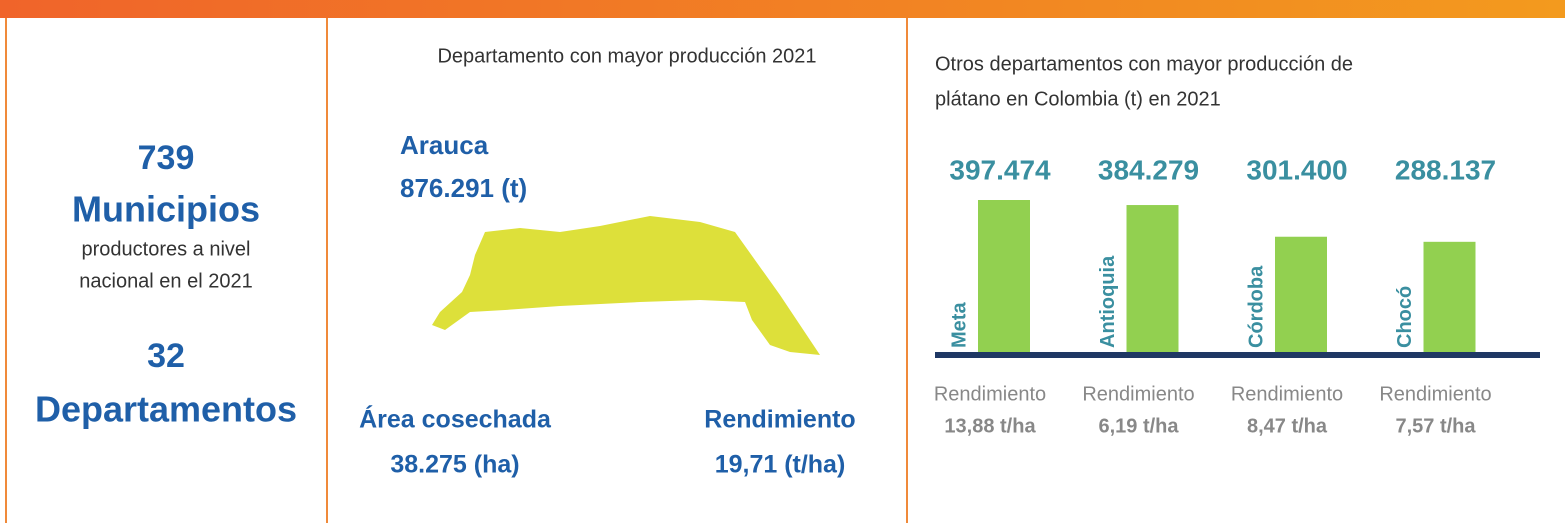 The image size is (1565, 523). I want to click on category-label: Antioquia, so click(1108, 301).